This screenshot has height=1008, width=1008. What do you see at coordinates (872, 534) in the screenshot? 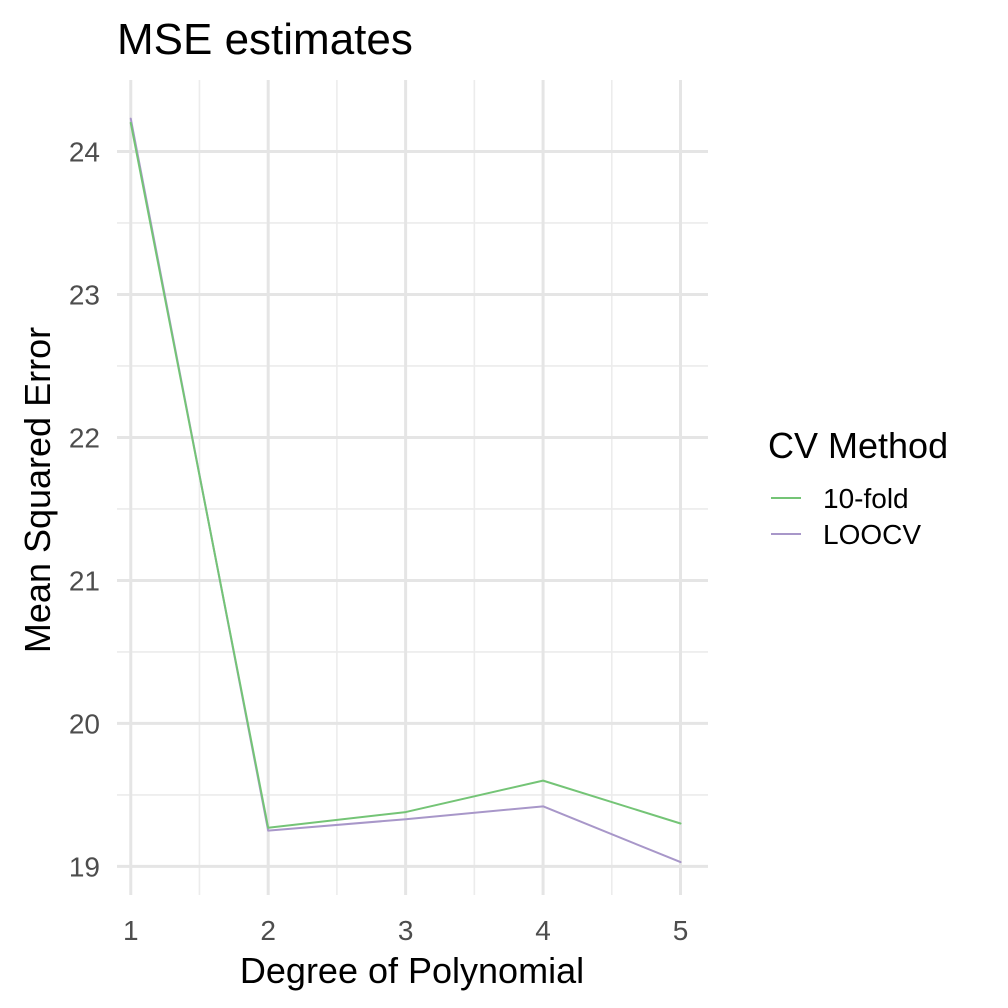
I see `legend-label-loocv: LOOCV` at bounding box center [872, 534].